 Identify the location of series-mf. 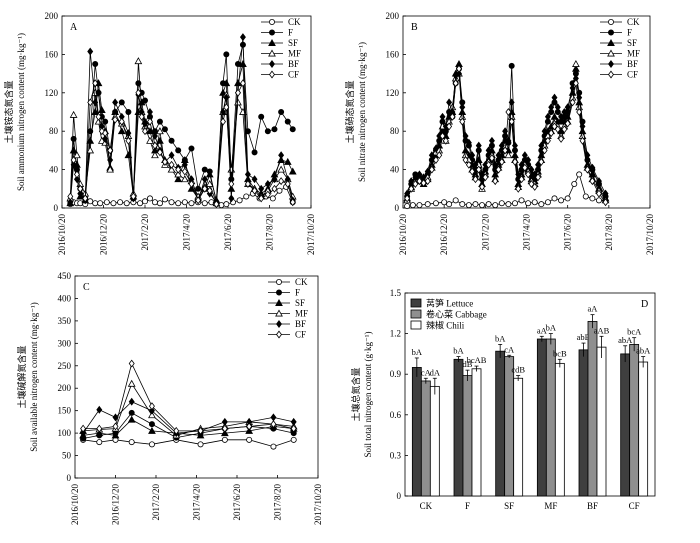
(188, 409).